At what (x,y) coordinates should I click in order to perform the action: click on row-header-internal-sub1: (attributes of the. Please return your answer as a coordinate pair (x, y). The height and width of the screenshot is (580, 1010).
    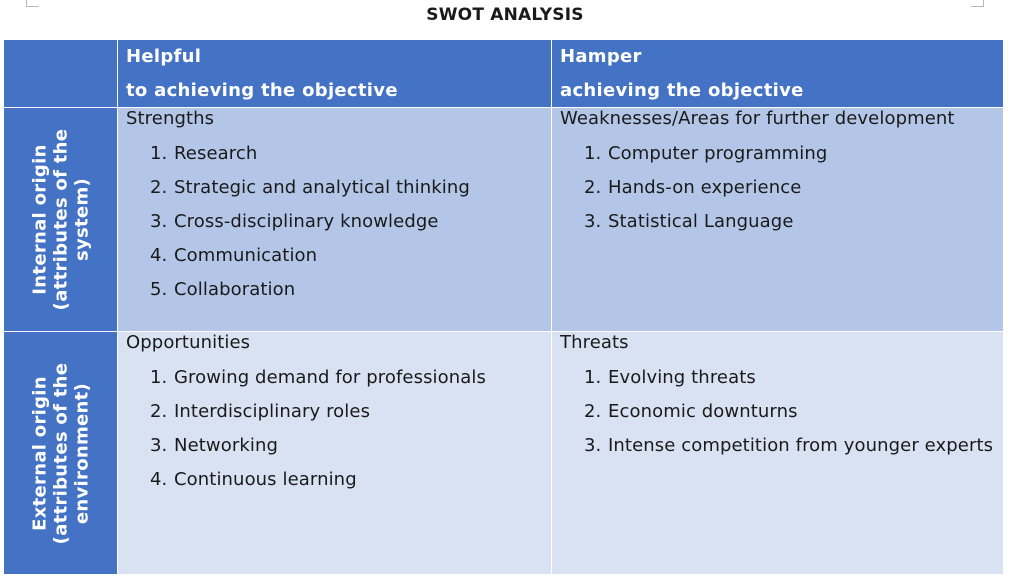
    Looking at the image, I should click on (60, 219).